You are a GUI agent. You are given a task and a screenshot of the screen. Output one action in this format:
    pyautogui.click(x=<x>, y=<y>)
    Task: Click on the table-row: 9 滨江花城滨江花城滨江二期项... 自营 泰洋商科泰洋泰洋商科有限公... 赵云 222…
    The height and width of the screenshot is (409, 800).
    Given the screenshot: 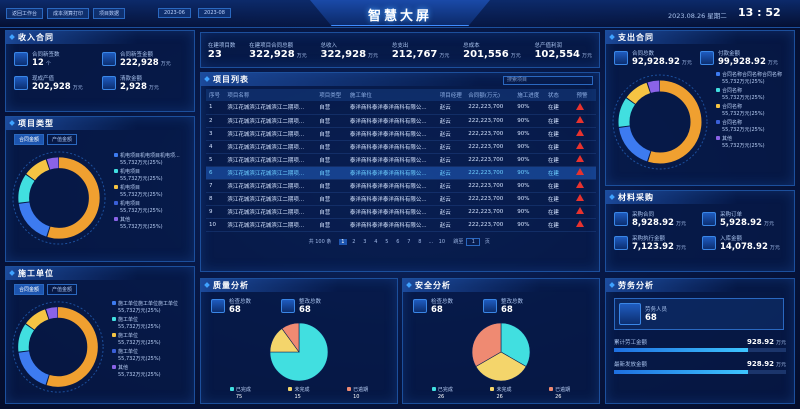 What is the action you would take?
    pyautogui.click(x=401, y=212)
    